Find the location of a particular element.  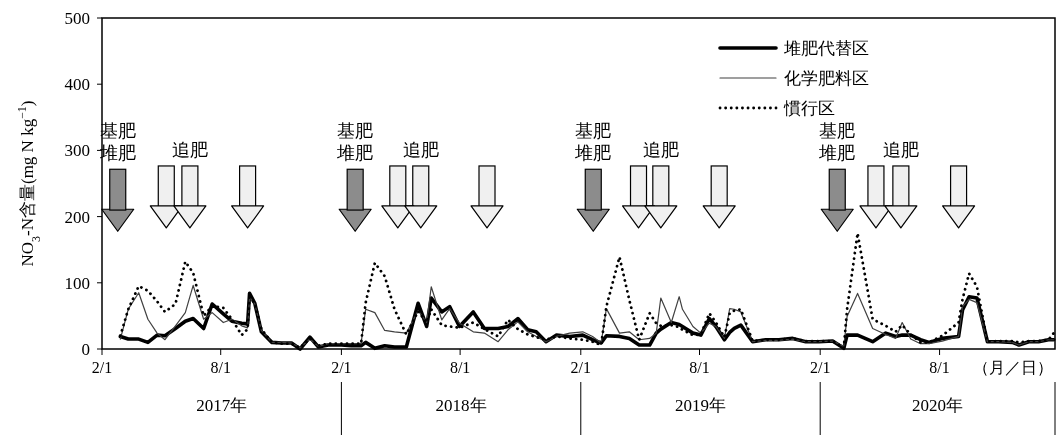

y-tick-label: 300 is located at coordinates (77, 151).